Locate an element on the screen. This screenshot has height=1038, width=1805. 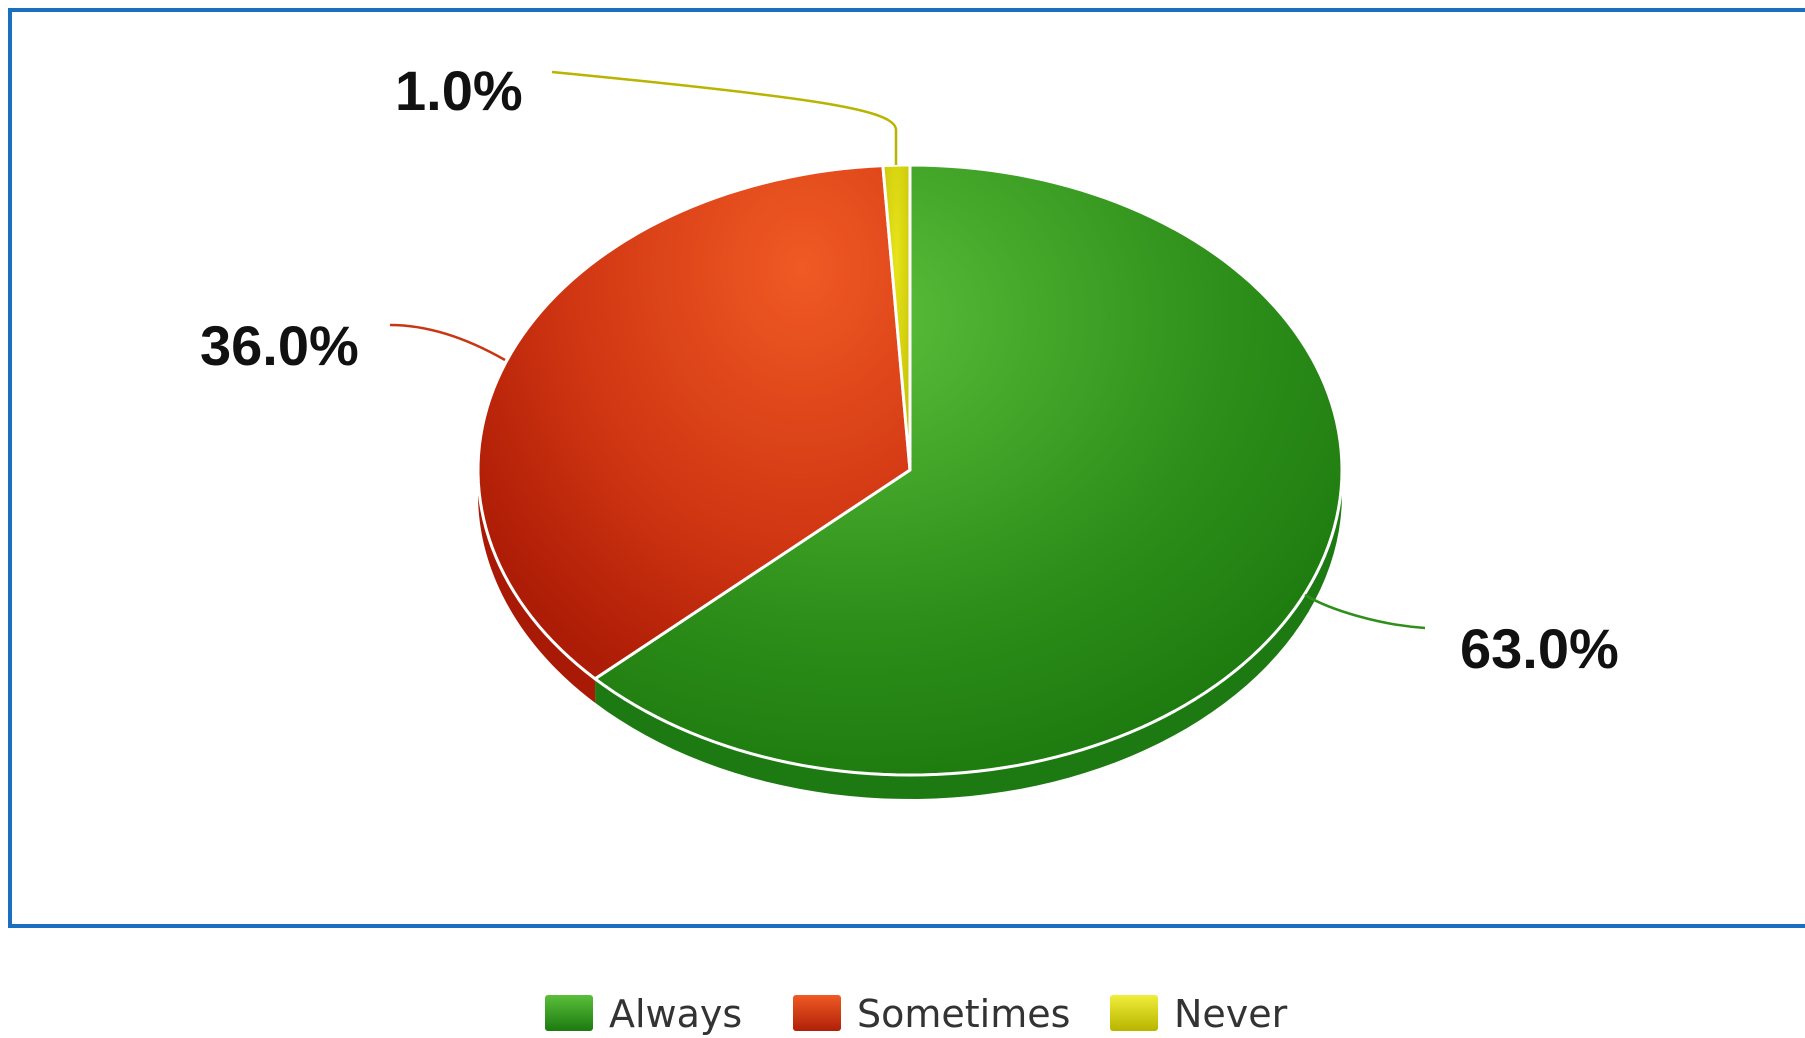
leader-line-always is located at coordinates (1365, 611).